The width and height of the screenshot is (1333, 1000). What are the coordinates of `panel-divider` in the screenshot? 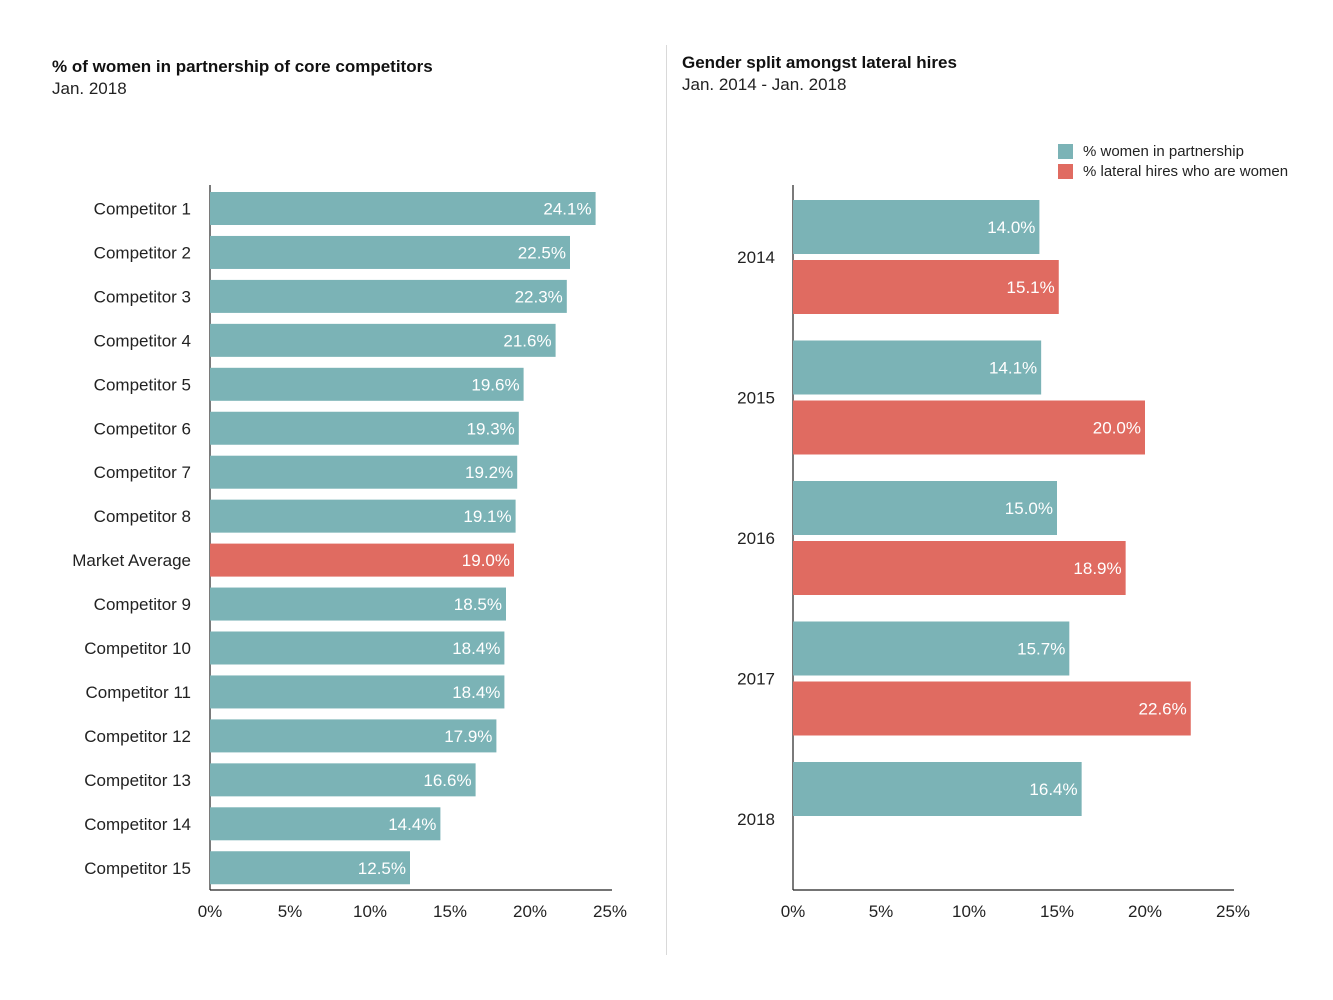 It's located at (666, 500).